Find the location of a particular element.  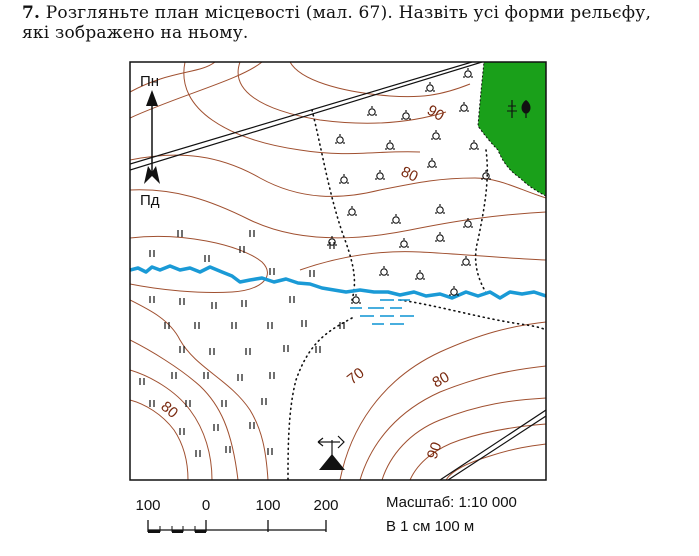

wind-station-icon is located at coordinates (331, 452).